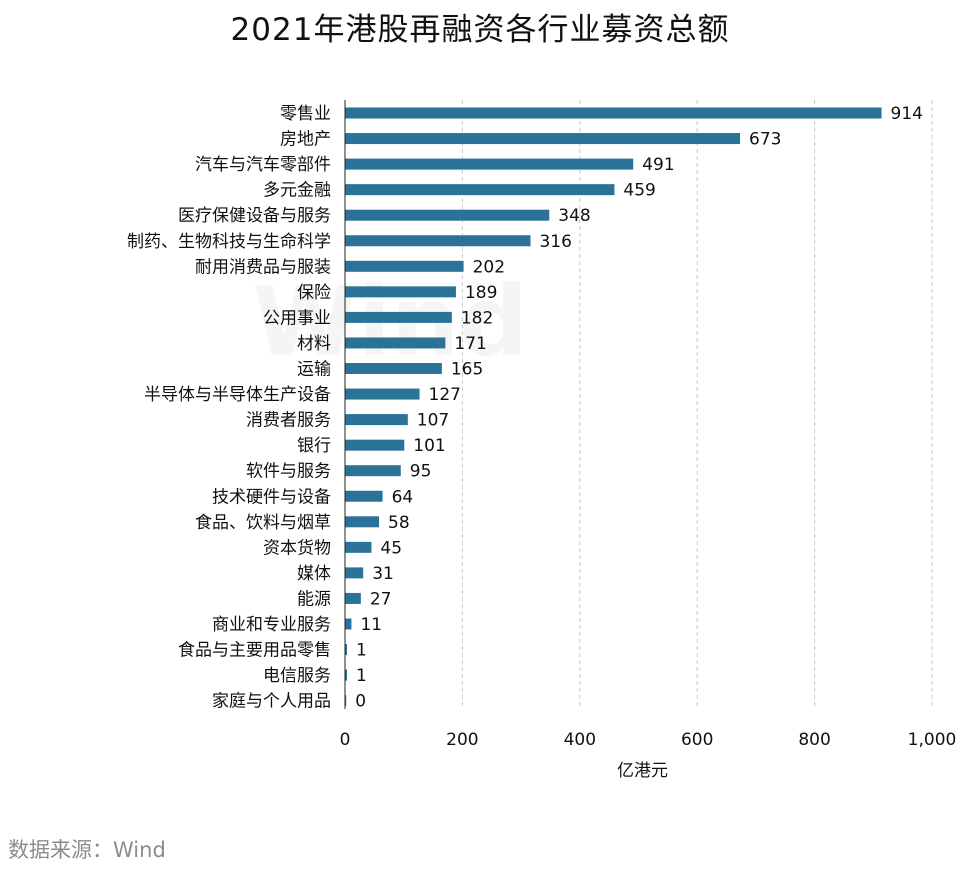  What do you see at coordinates (580, 740) in the screenshot?
I see `x-tick-label-2: 400` at bounding box center [580, 740].